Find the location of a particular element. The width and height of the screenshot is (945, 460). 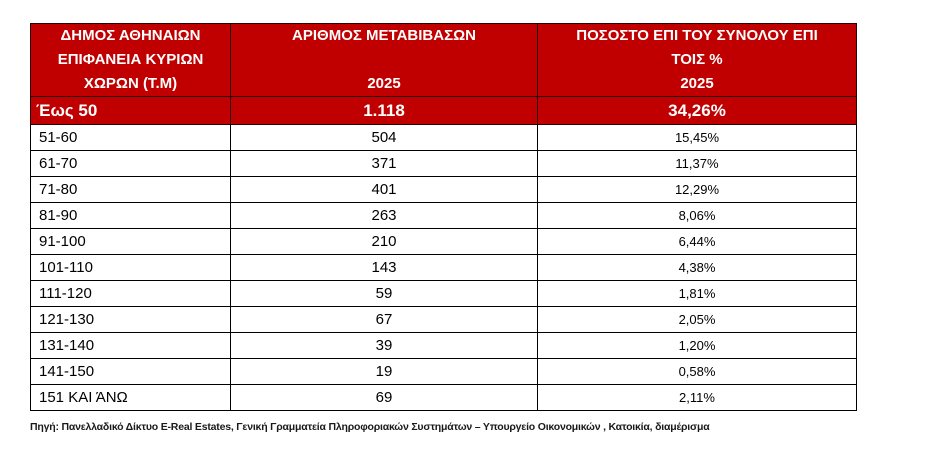

table-row: 91-100 210 6,44% is located at coordinates (443, 241).